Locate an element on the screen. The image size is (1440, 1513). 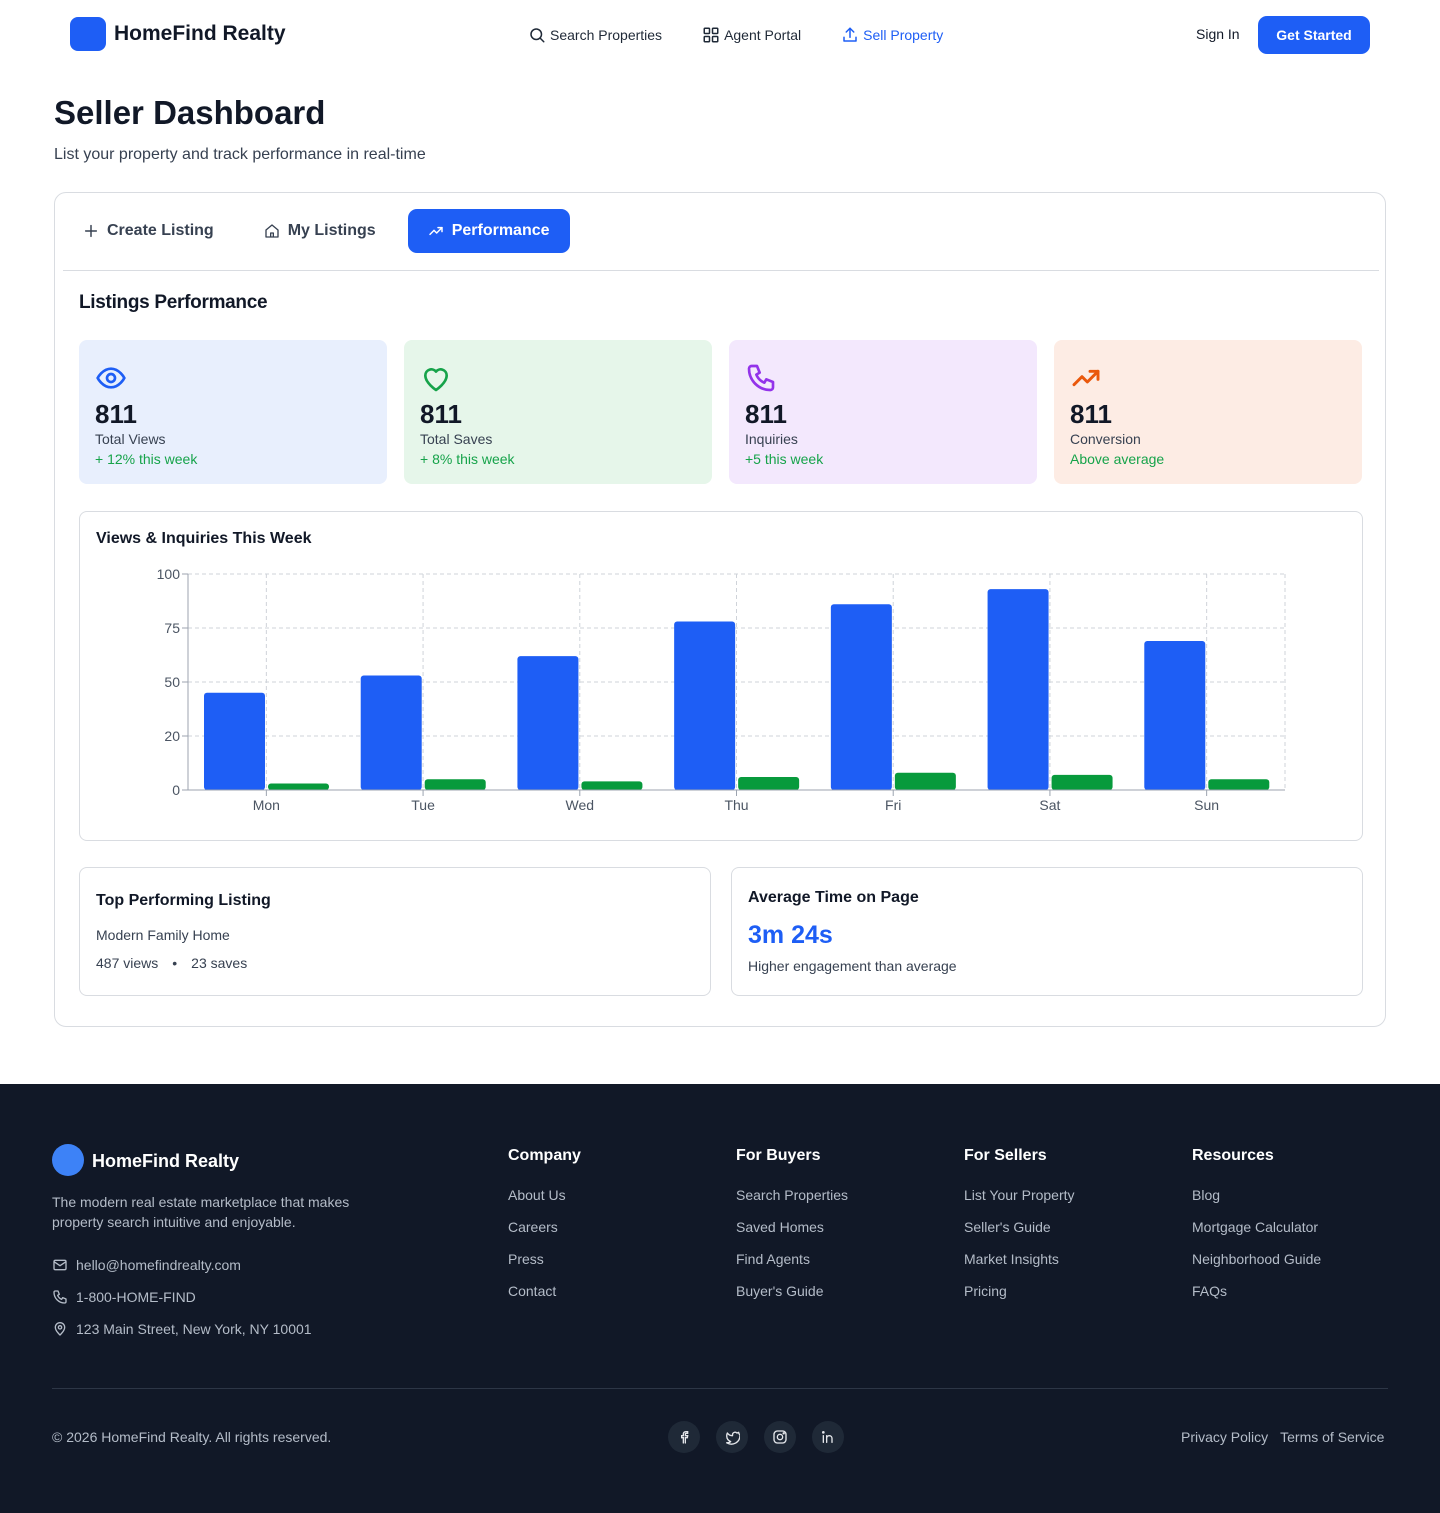
heart-icon is located at coordinates (436, 380).